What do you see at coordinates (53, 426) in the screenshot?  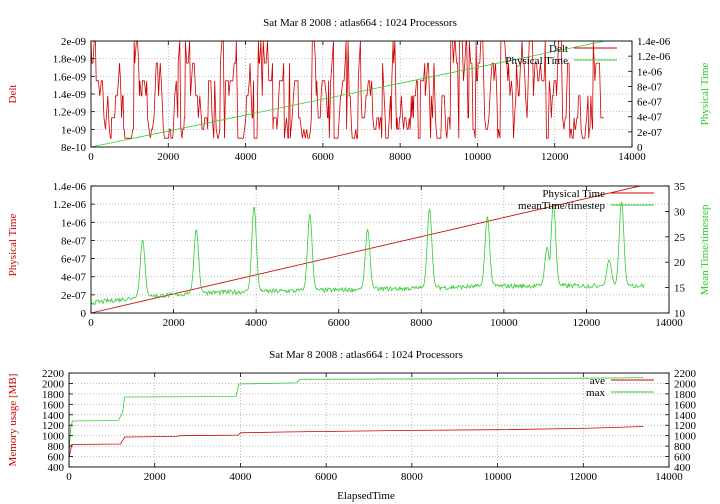 I see `y-tick-label: 1200` at bounding box center [53, 426].